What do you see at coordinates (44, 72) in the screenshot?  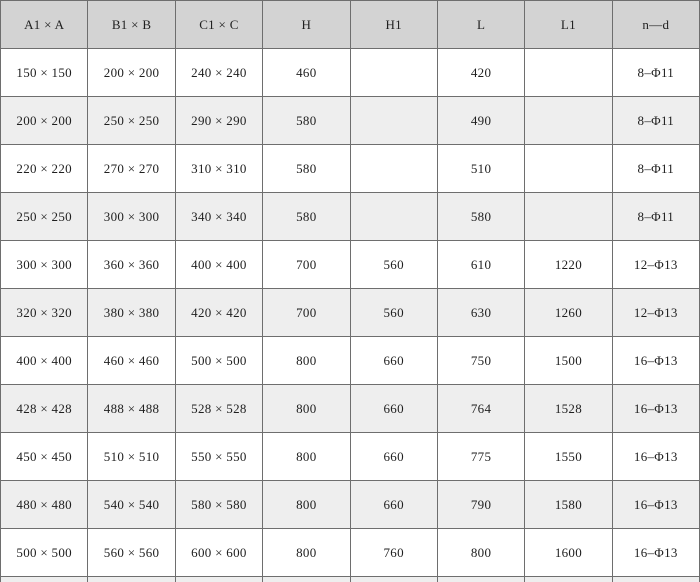 I see `table-cell: 150 × 150` at bounding box center [44, 72].